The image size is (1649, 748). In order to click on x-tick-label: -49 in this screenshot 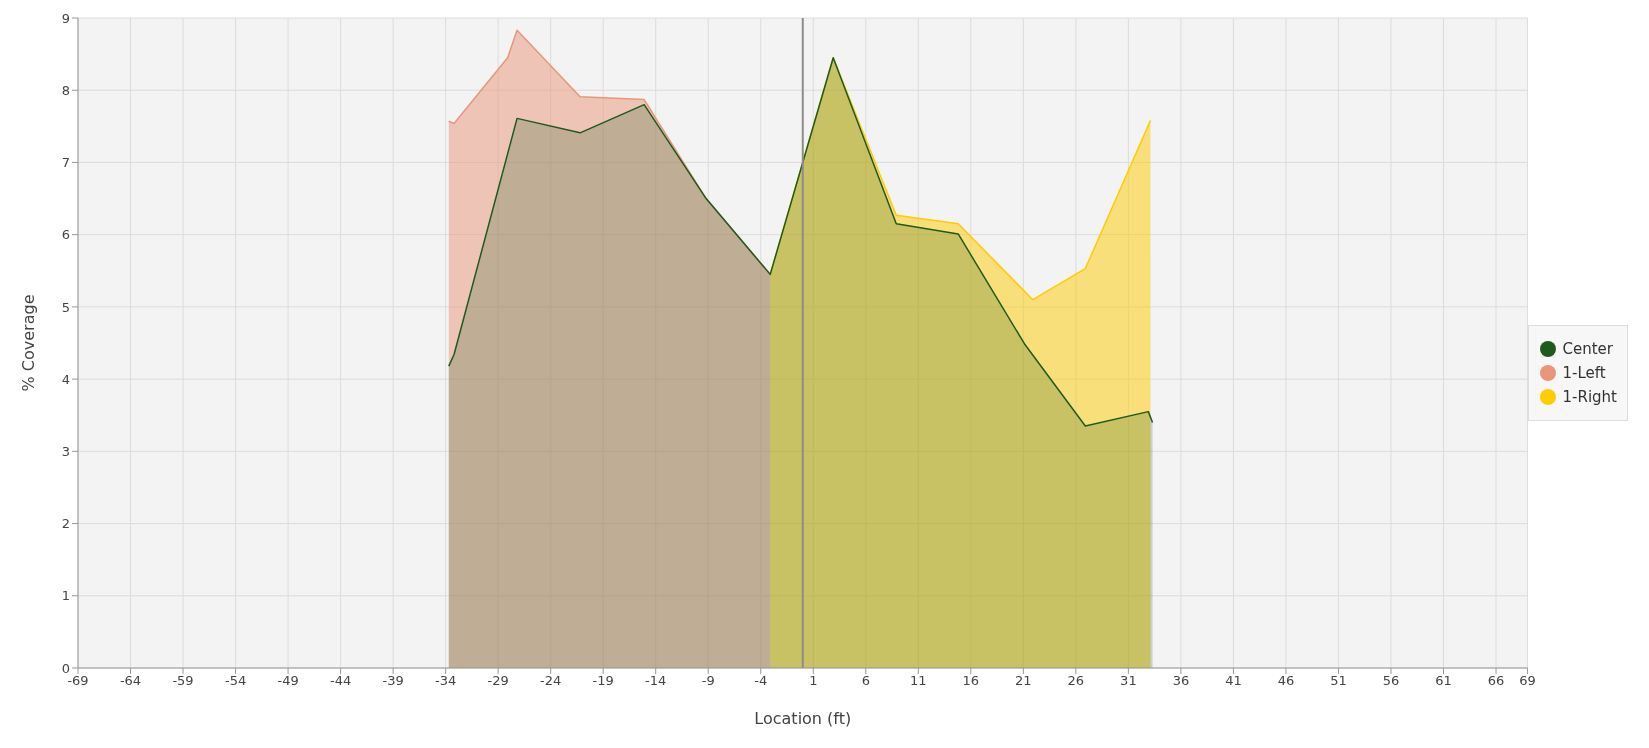, I will do `click(288, 681)`.